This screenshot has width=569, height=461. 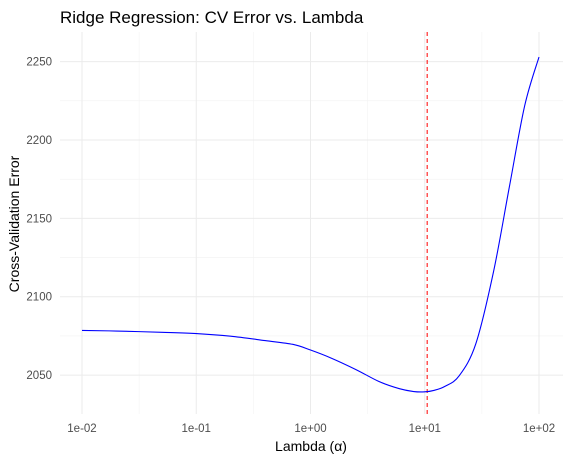 I want to click on chart-title: Ridge Regression: CV Error vs. Lambda, so click(x=212, y=17).